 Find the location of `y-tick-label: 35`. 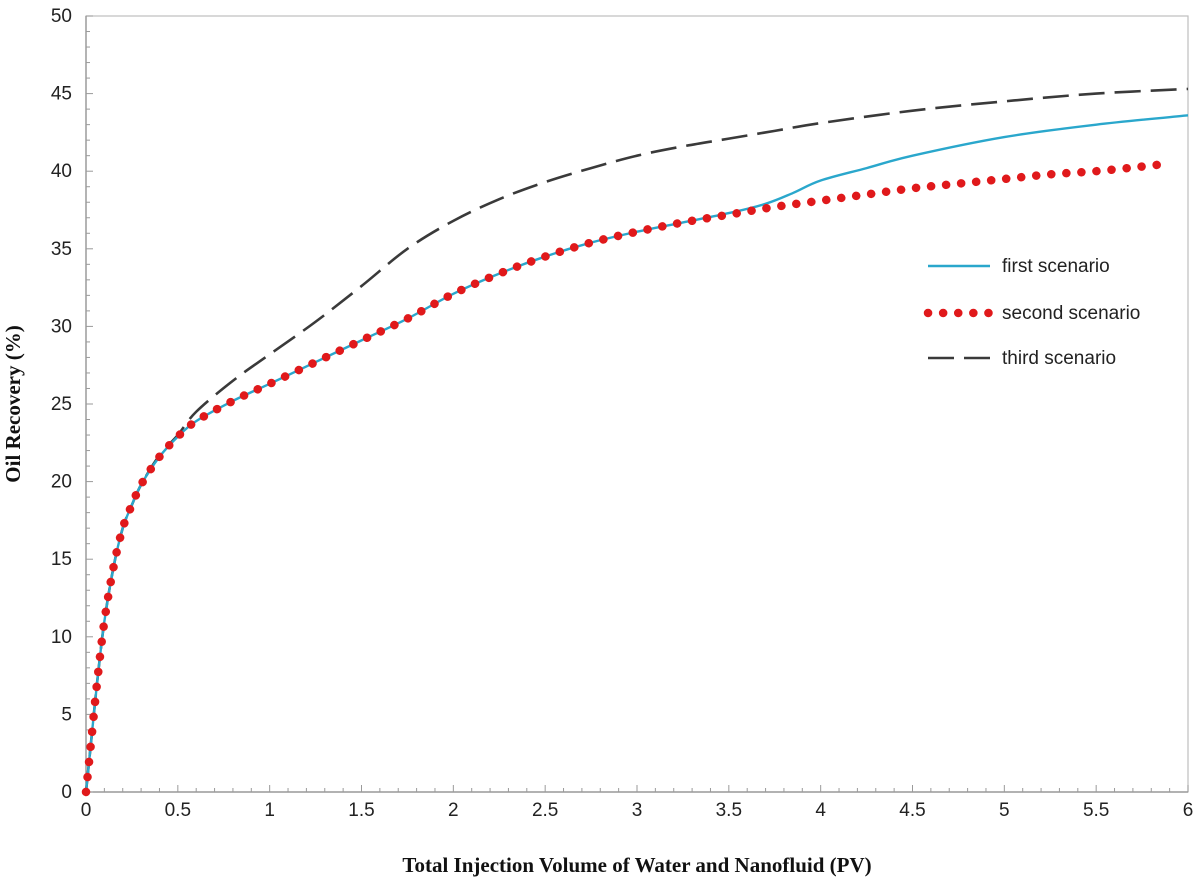

y-tick-label: 35 is located at coordinates (61, 249).